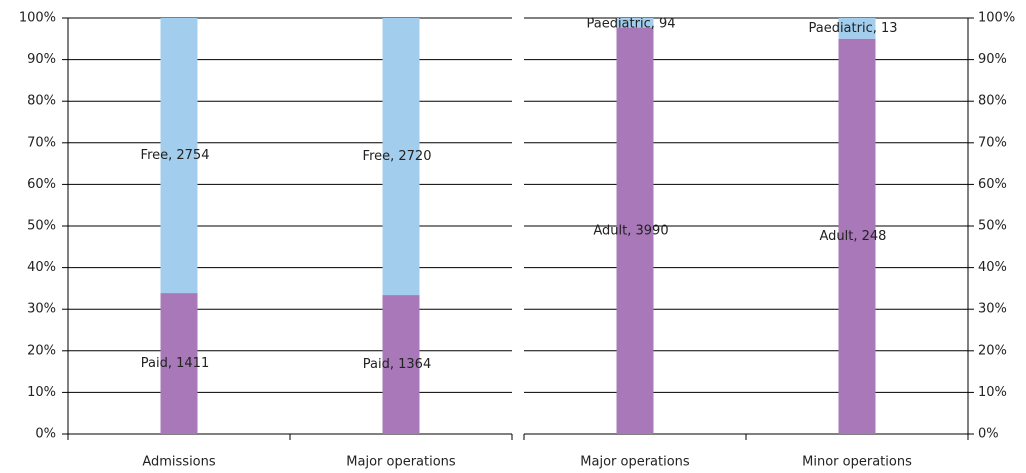  I want to click on x-tick-label: Minor operations, so click(857, 462).